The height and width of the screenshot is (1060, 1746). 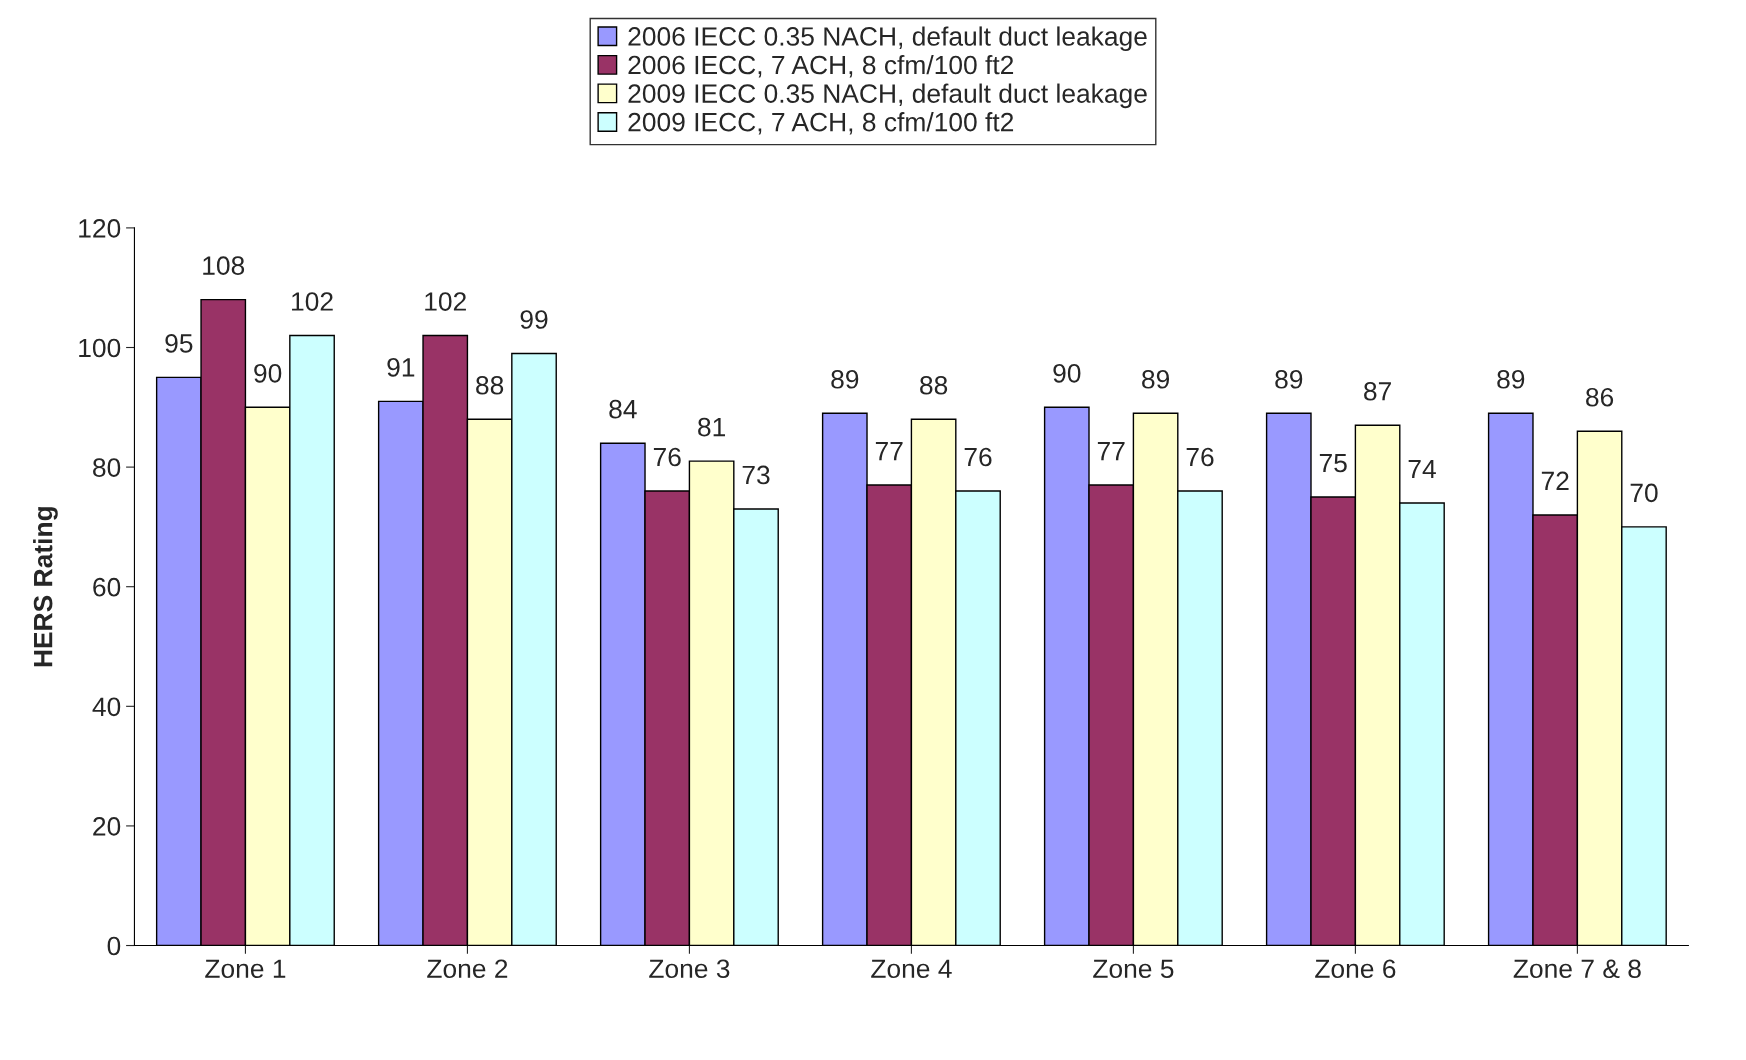 What do you see at coordinates (534, 319) in the screenshot?
I see `data-label: 99` at bounding box center [534, 319].